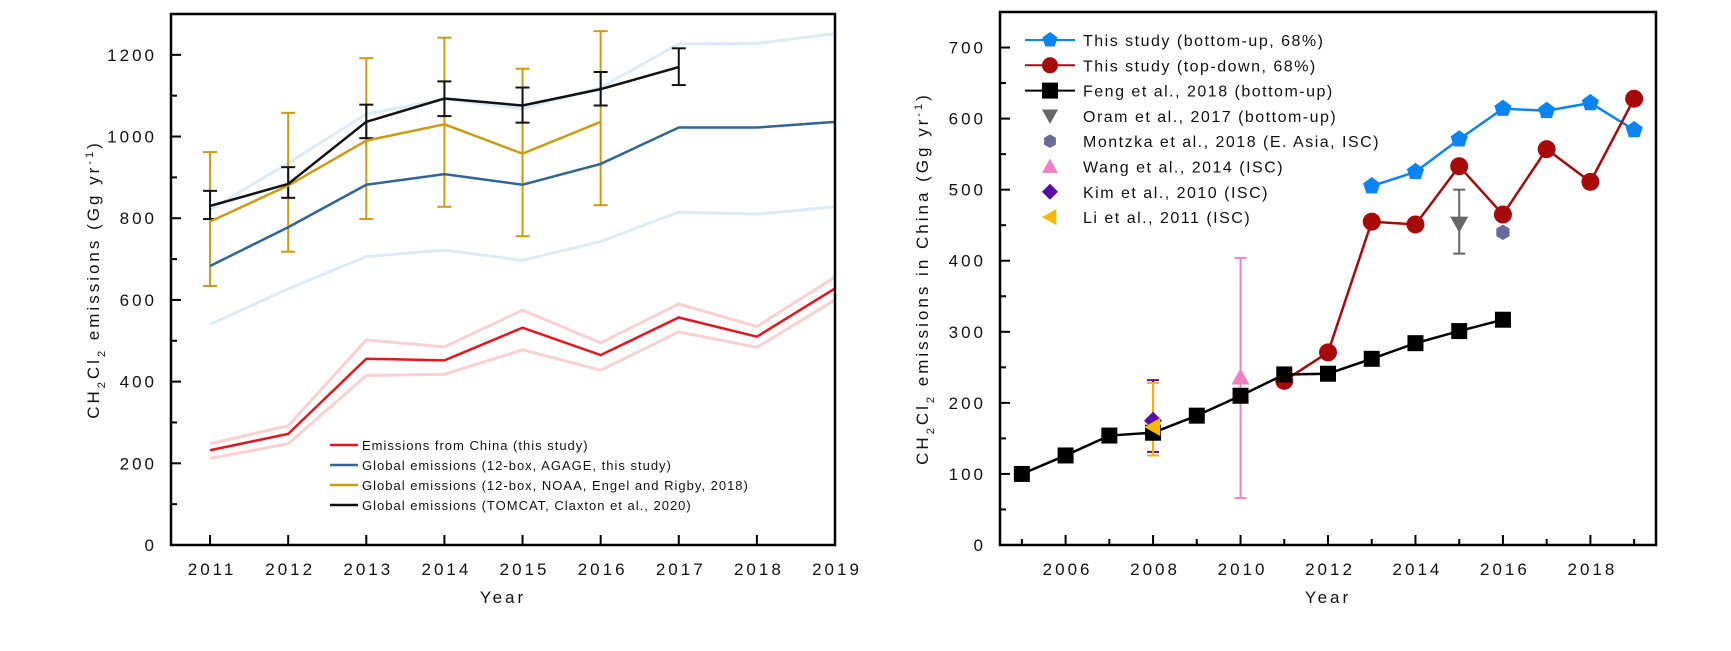  Describe the element at coordinates (1328, 597) in the screenshot. I see `right-x-axis-title: Year` at that location.